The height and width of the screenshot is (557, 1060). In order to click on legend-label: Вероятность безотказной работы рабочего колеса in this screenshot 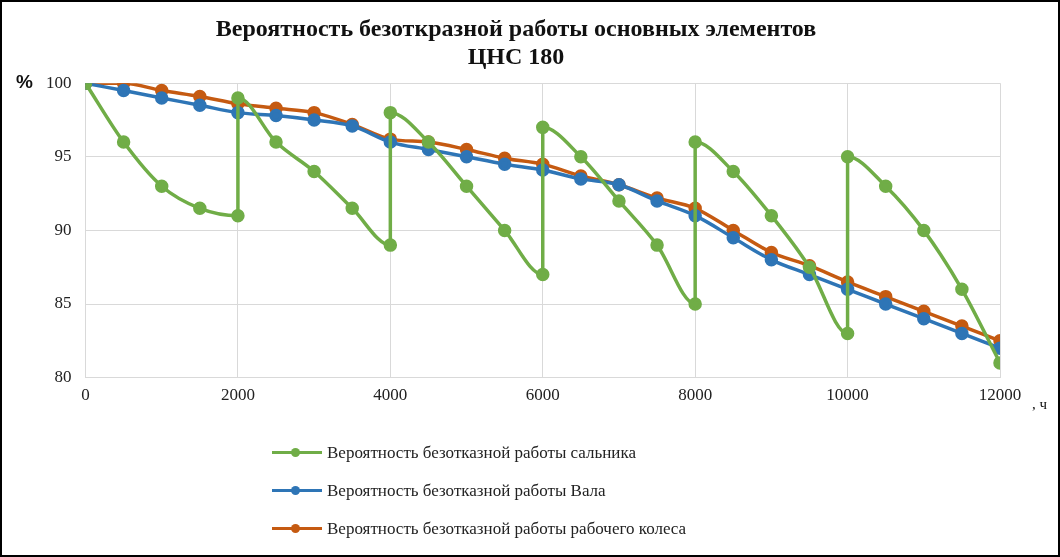, I will do `click(507, 529)`.